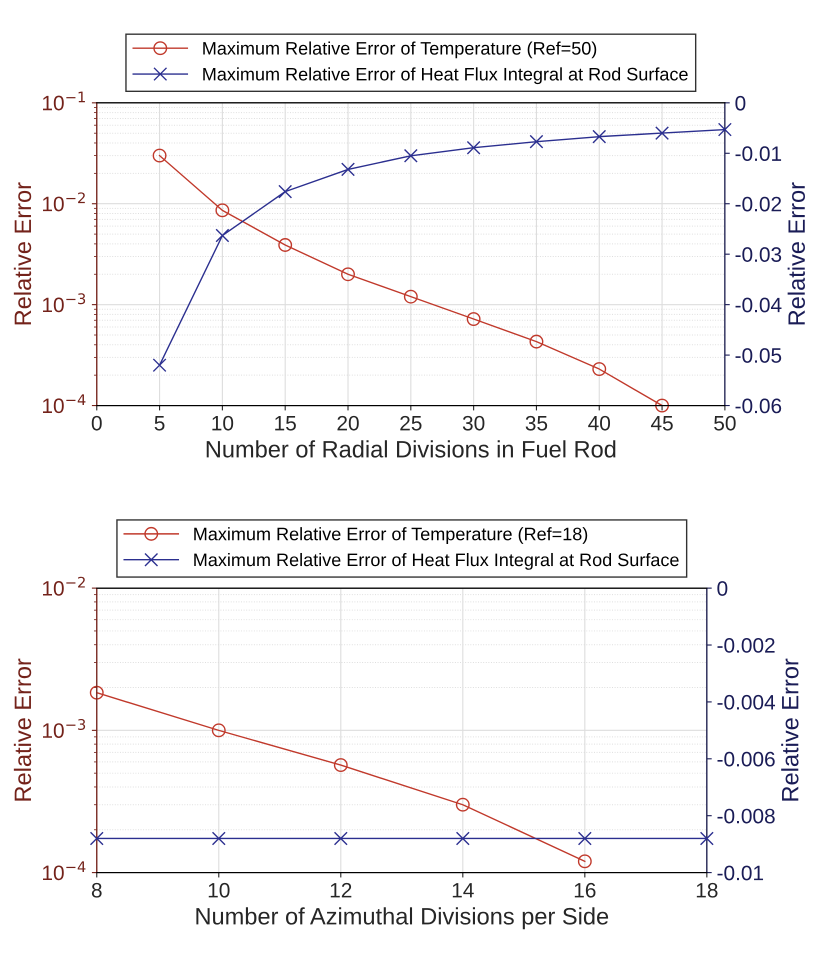 This screenshot has height=961, width=820. Describe the element at coordinates (661, 423) in the screenshot. I see `x-tick-label: 45` at that location.